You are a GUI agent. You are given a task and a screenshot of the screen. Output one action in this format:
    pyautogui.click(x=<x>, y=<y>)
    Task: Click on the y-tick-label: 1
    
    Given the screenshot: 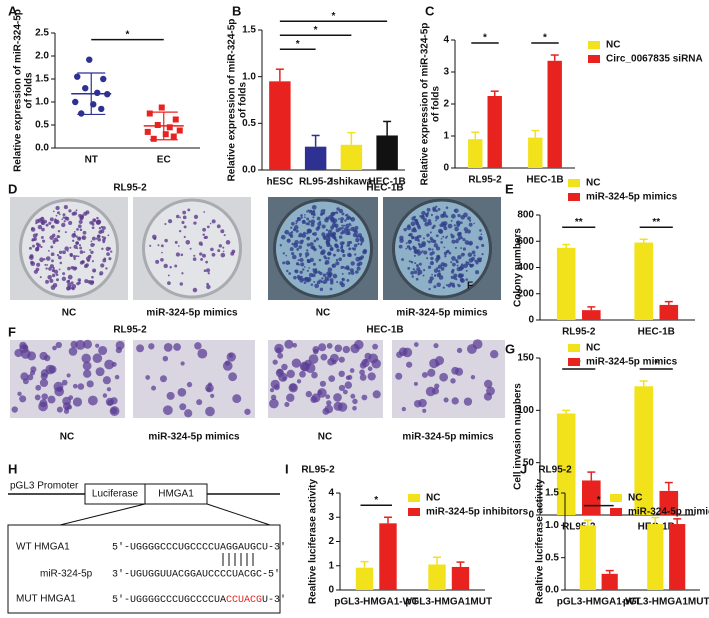 What is the action you would take?
    pyautogui.click(x=331, y=565)
    